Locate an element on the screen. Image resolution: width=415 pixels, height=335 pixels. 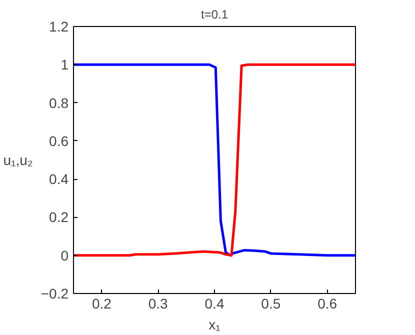
y-tick-label: 0.2 is located at coordinates (59, 217).